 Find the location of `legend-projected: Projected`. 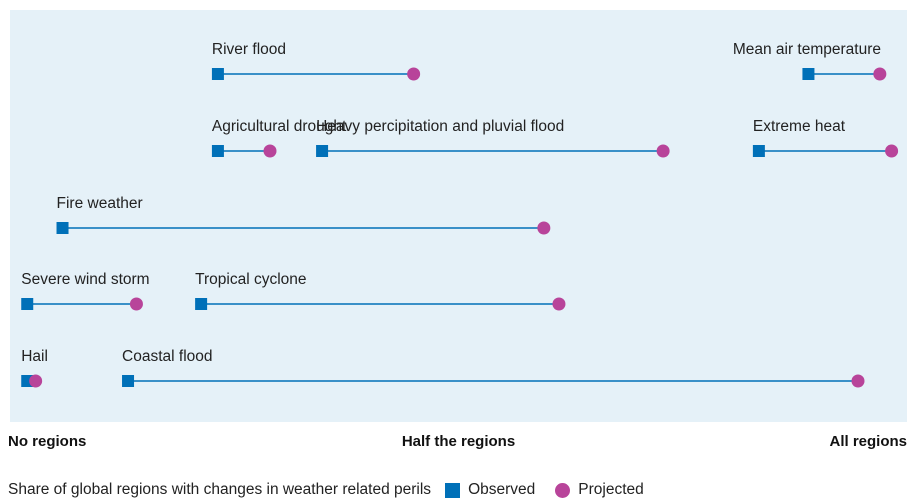

legend-projected: Projected is located at coordinates (599, 490).